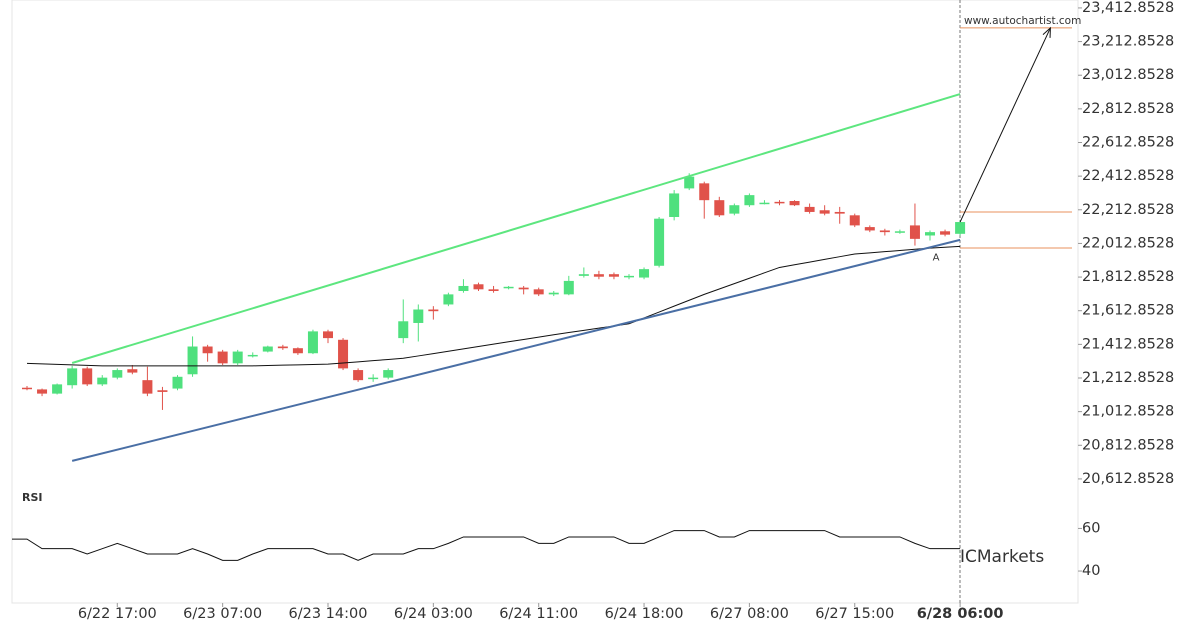 Image resolution: width=1200 pixels, height=630 pixels. I want to click on y-tick-label: 20,612.8528, so click(1128, 479).